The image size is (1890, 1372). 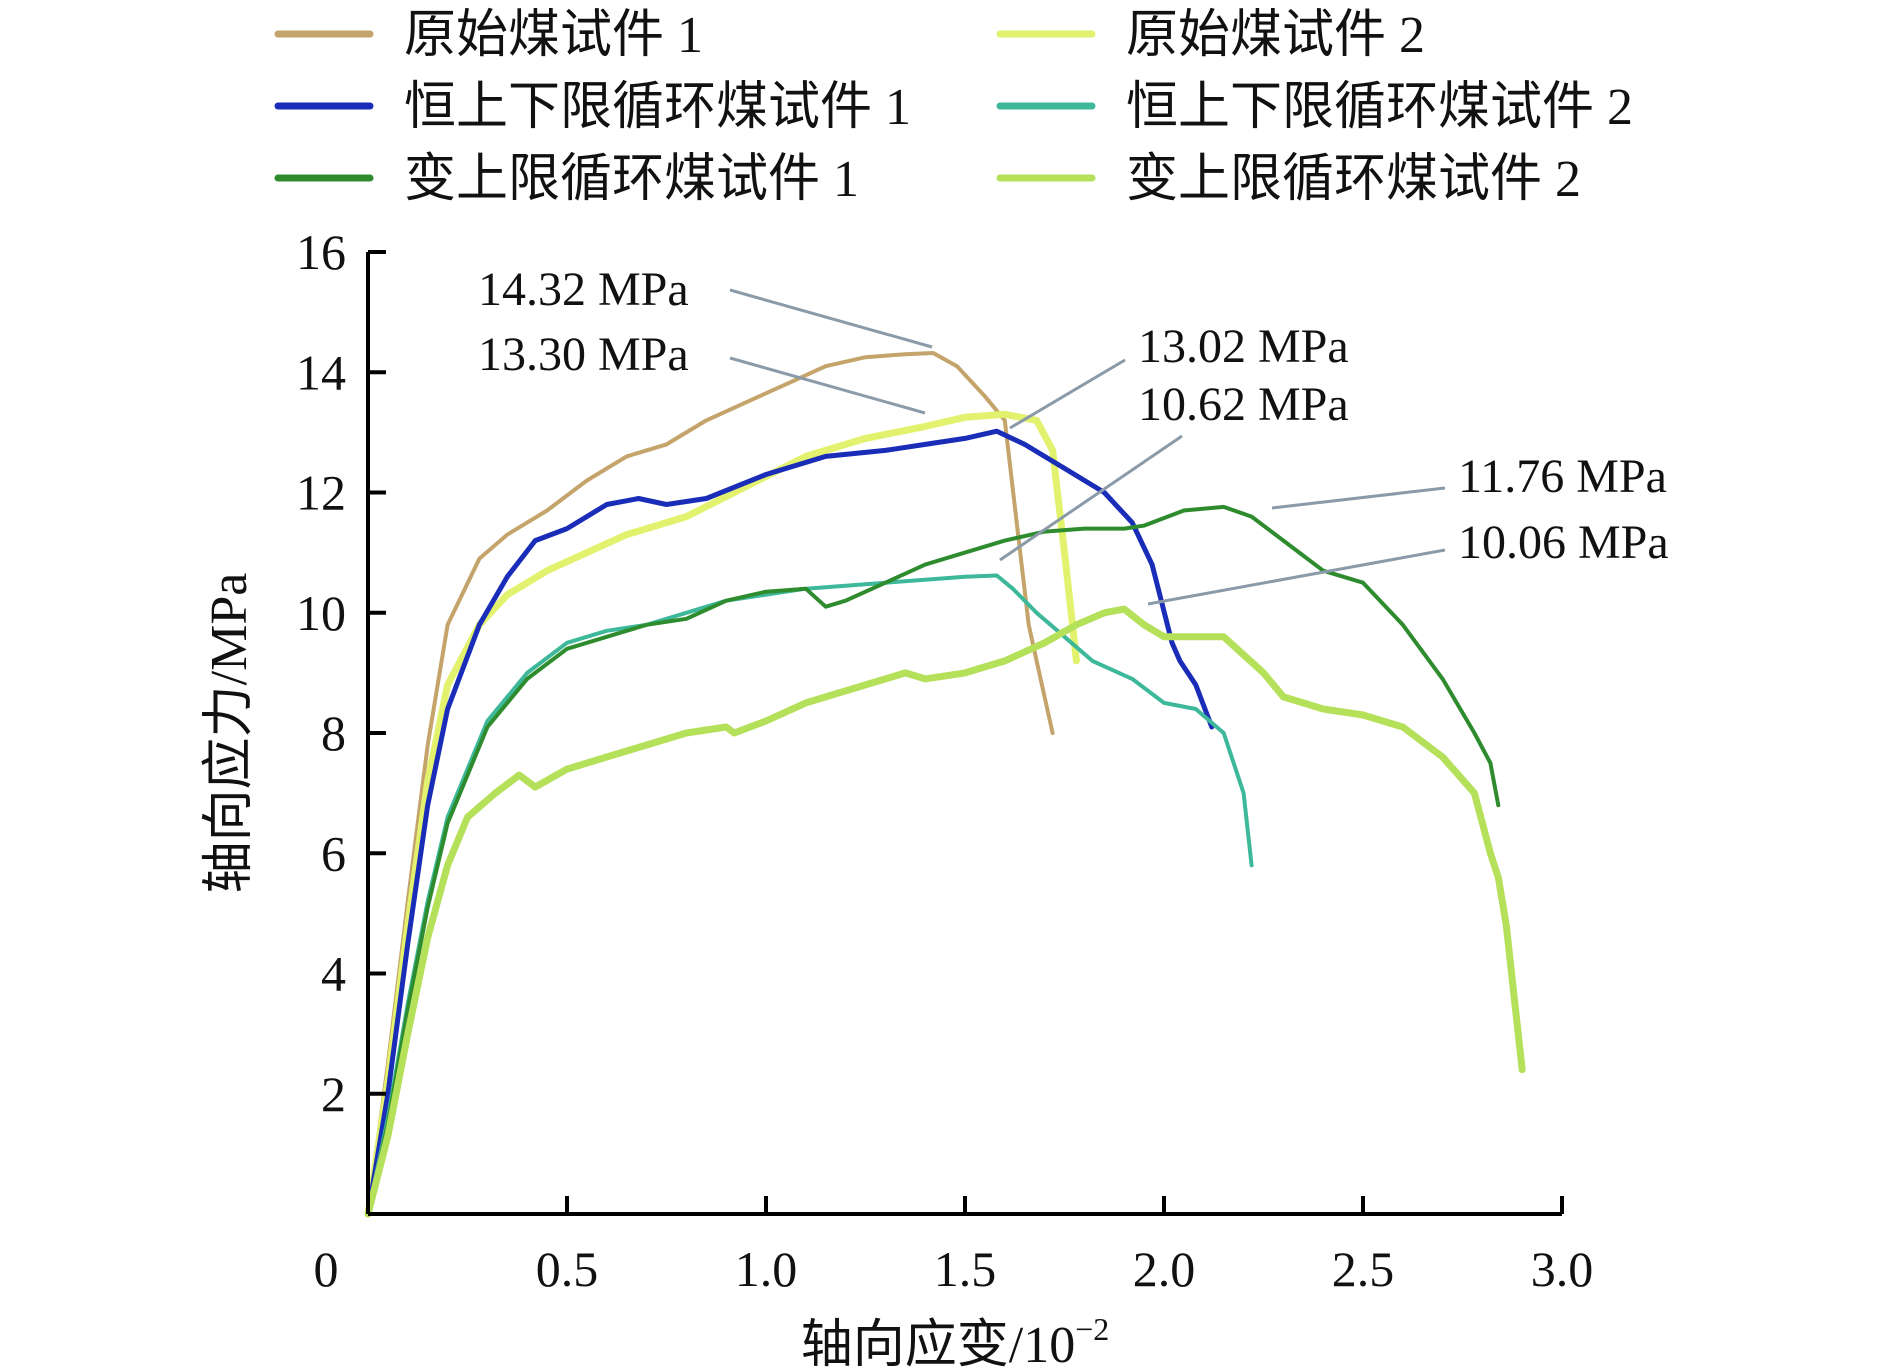 I want to click on annotation-label-6: 10.06 MPa, so click(x=1563, y=542).